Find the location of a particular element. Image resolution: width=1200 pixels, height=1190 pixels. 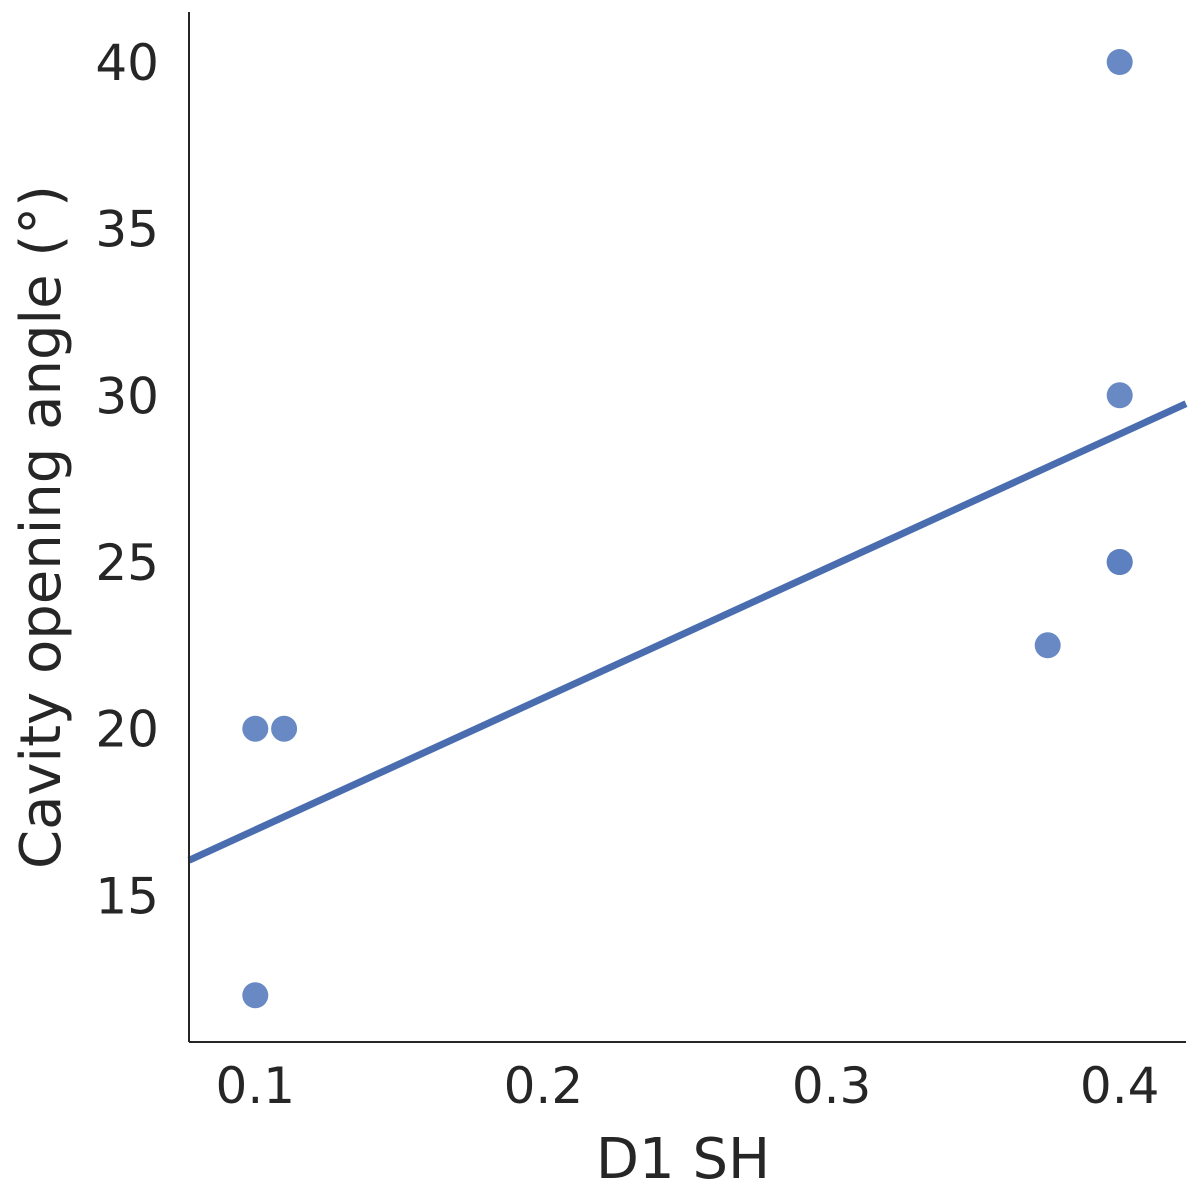

y-tick-label: 30 is located at coordinates (127, 396).